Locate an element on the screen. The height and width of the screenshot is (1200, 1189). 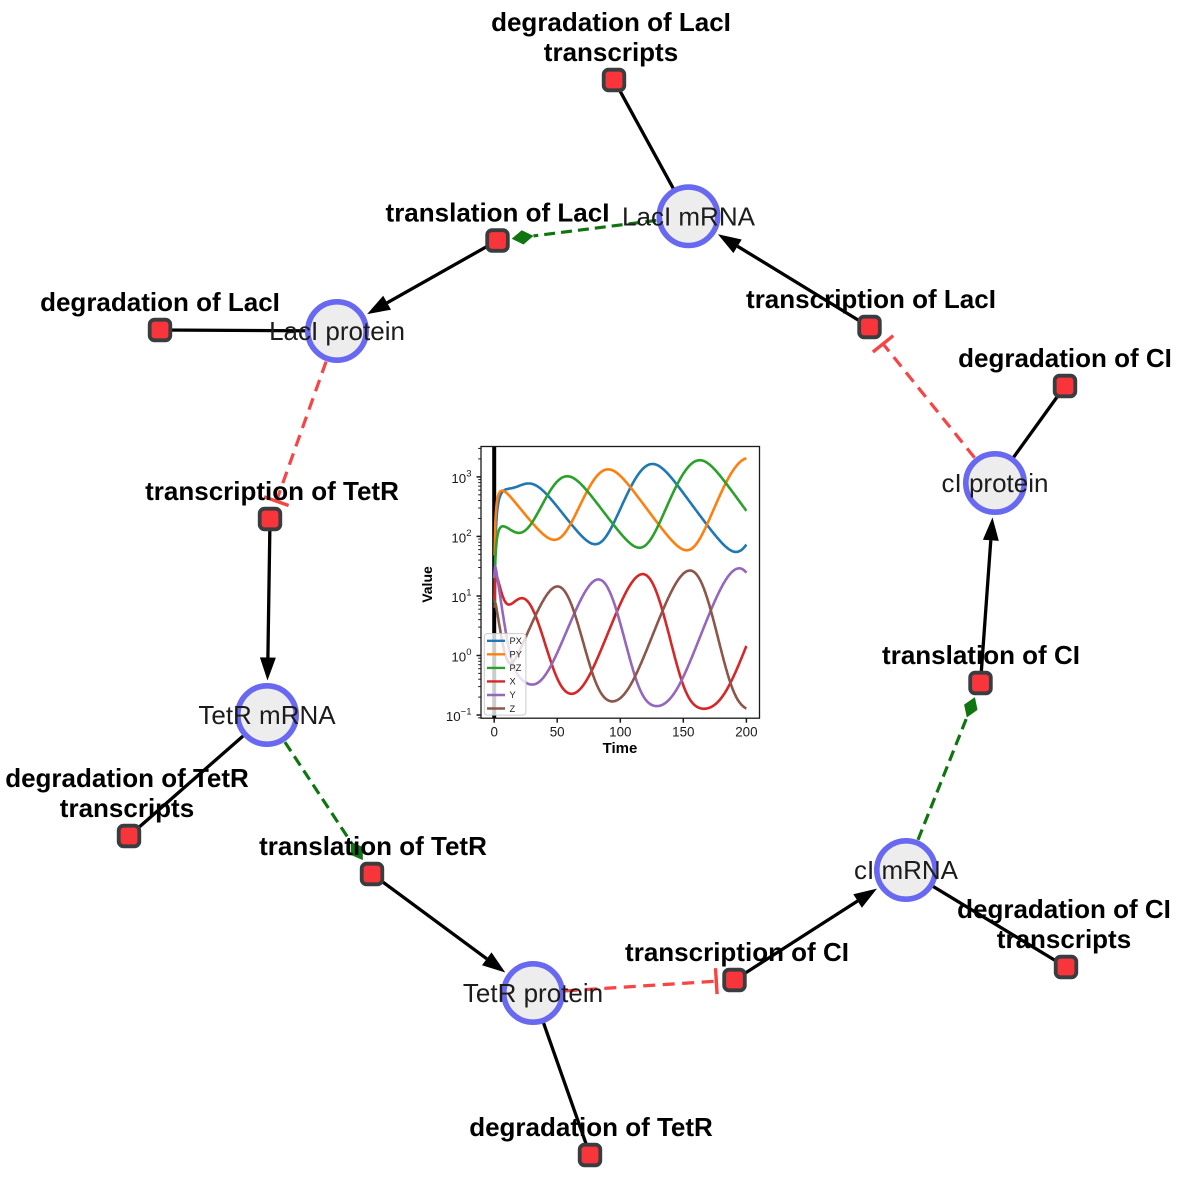
svg-text: Y is located at coordinates (513, 695).